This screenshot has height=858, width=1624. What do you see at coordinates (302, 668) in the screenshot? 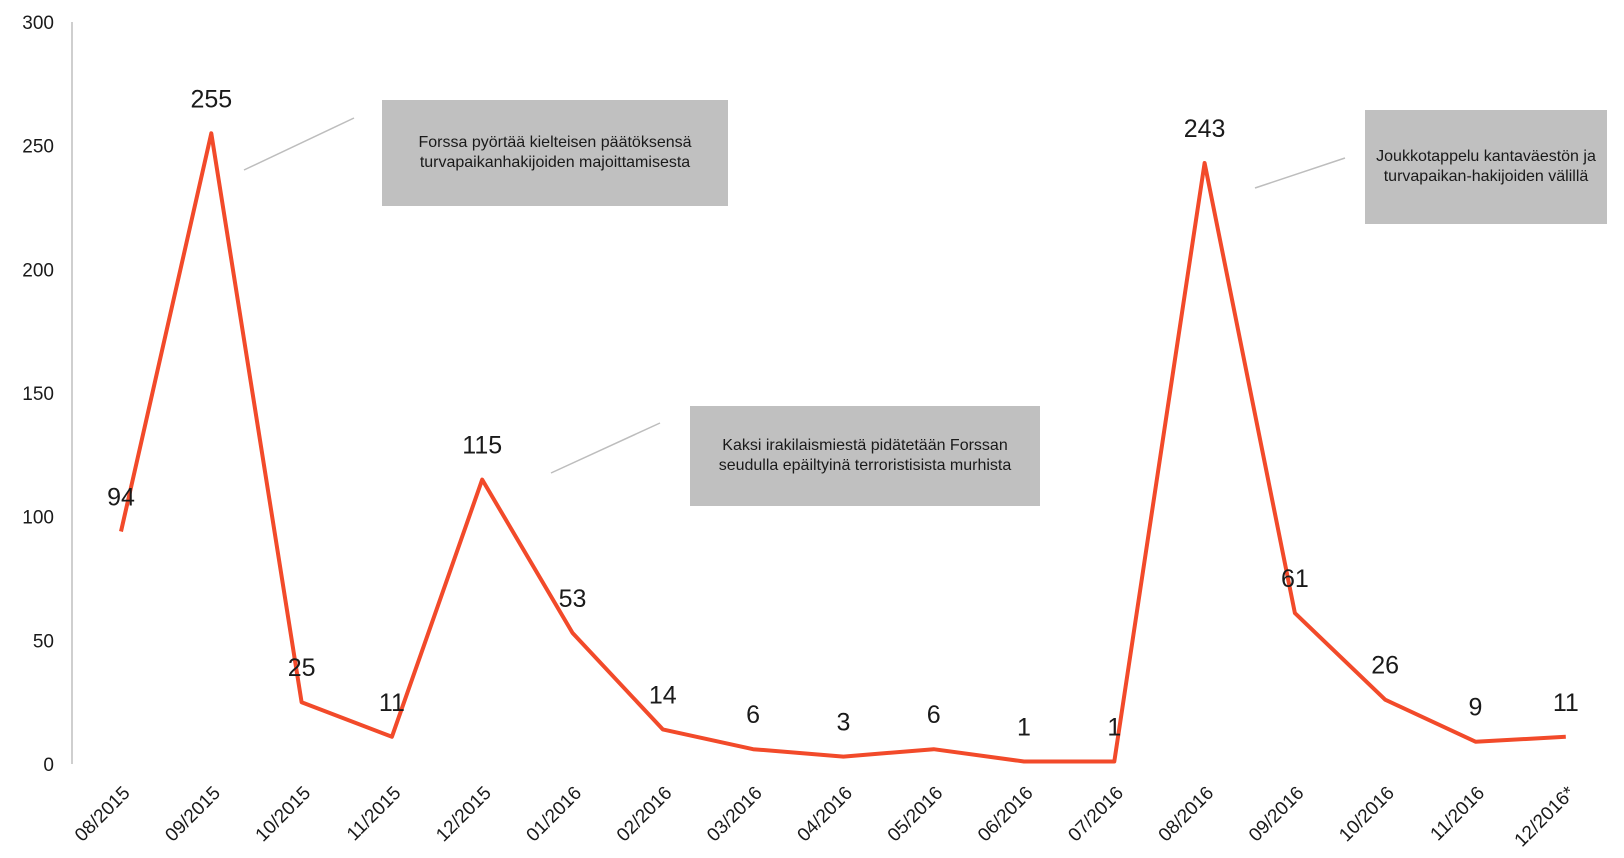
I see `data-label: 25` at bounding box center [302, 668].